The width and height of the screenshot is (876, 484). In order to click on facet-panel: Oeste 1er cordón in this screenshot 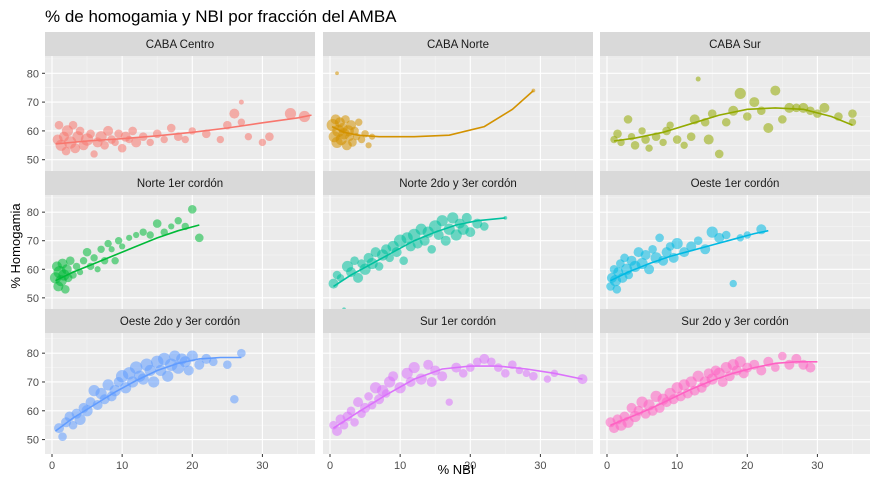, I will do `click(735, 243)`.